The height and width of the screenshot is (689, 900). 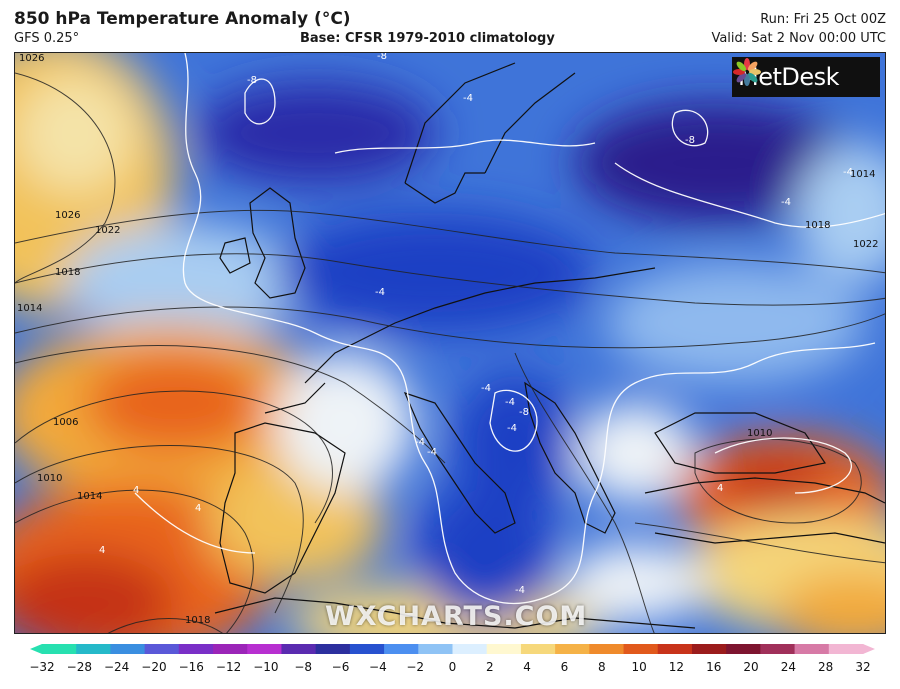 What do you see at coordinates (714, 667) in the screenshot?
I see `scale-tick-label: 16` at bounding box center [714, 667].